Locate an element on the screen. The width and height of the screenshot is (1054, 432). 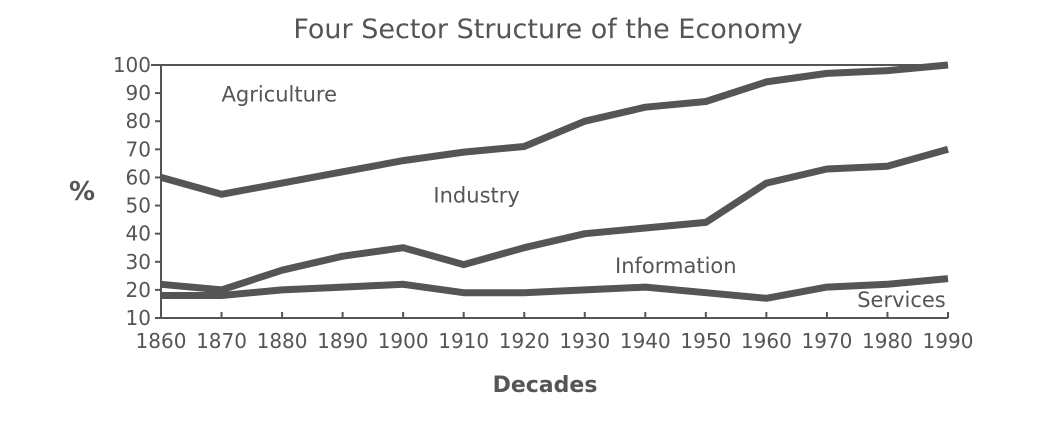
y-tick-label: 80 is located at coordinates (138, 121).